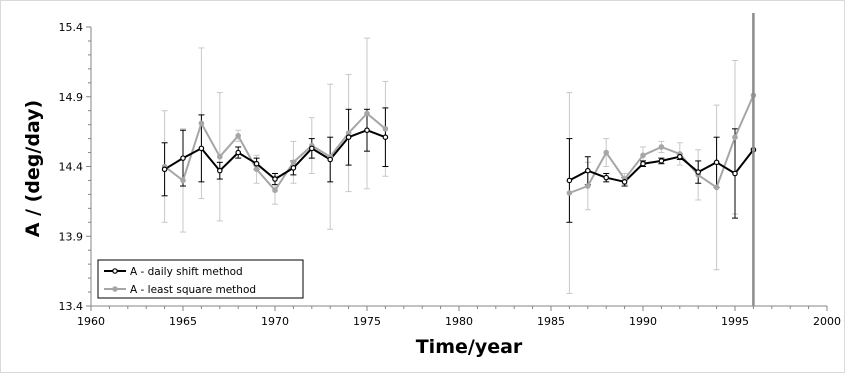 Image resolution: width=845 pixels, height=374 pixels. I want to click on legend-marker-least-square, so click(115, 289).